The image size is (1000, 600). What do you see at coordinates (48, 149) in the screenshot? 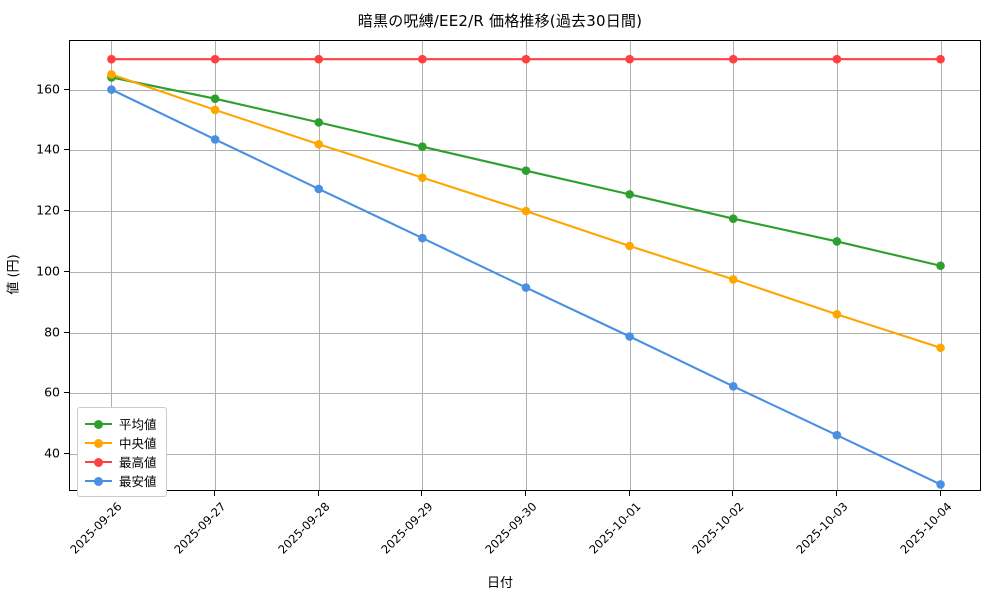
I see `y-tick-label: 140` at bounding box center [48, 149].